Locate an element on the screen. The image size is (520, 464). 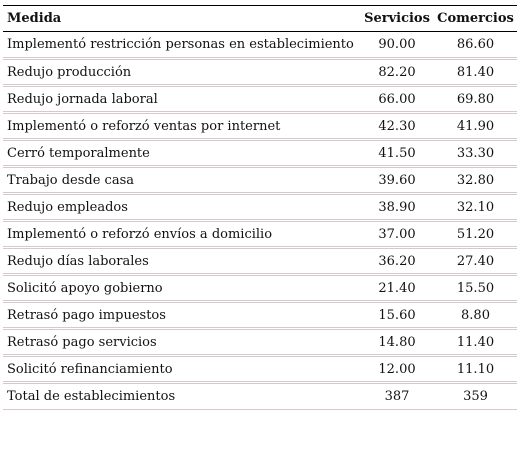
table-row: Retrasó pago impuestos 15.60 8.80 is located at coordinates (260, 315).